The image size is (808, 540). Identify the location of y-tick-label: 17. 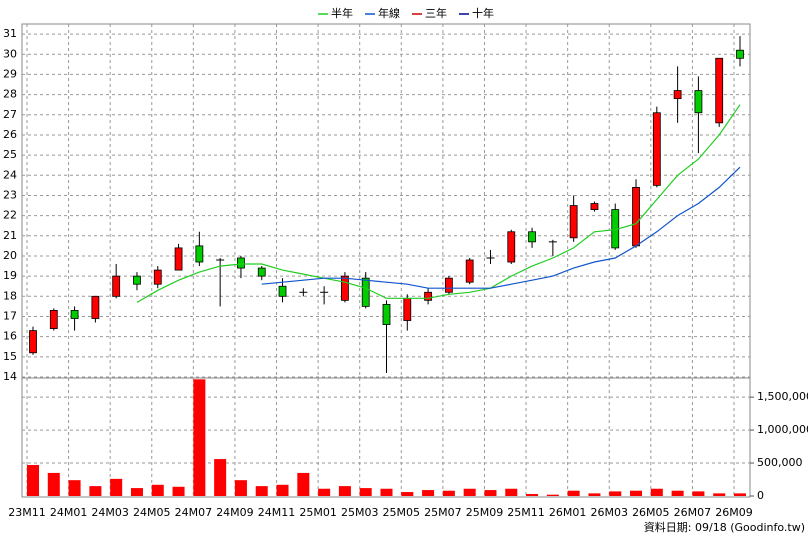
(10, 315).